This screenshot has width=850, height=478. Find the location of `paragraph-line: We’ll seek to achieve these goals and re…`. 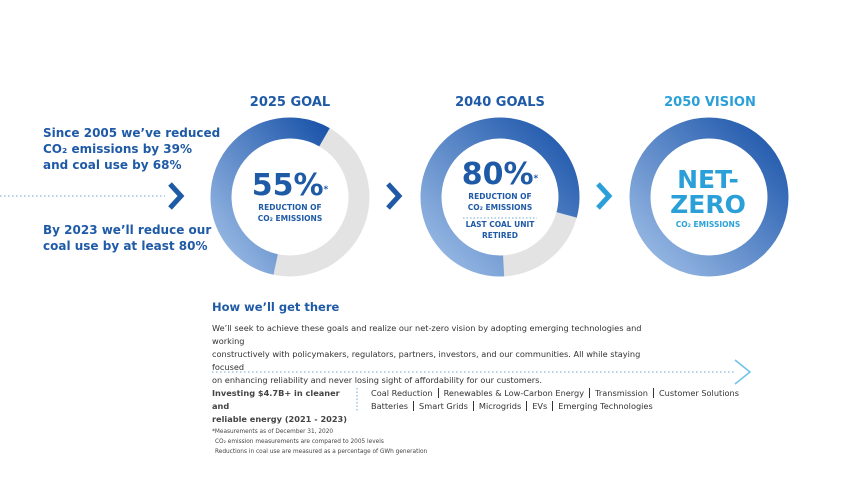

paragraph-line: We’ll seek to achieve these goals and re… is located at coordinates (427, 334).